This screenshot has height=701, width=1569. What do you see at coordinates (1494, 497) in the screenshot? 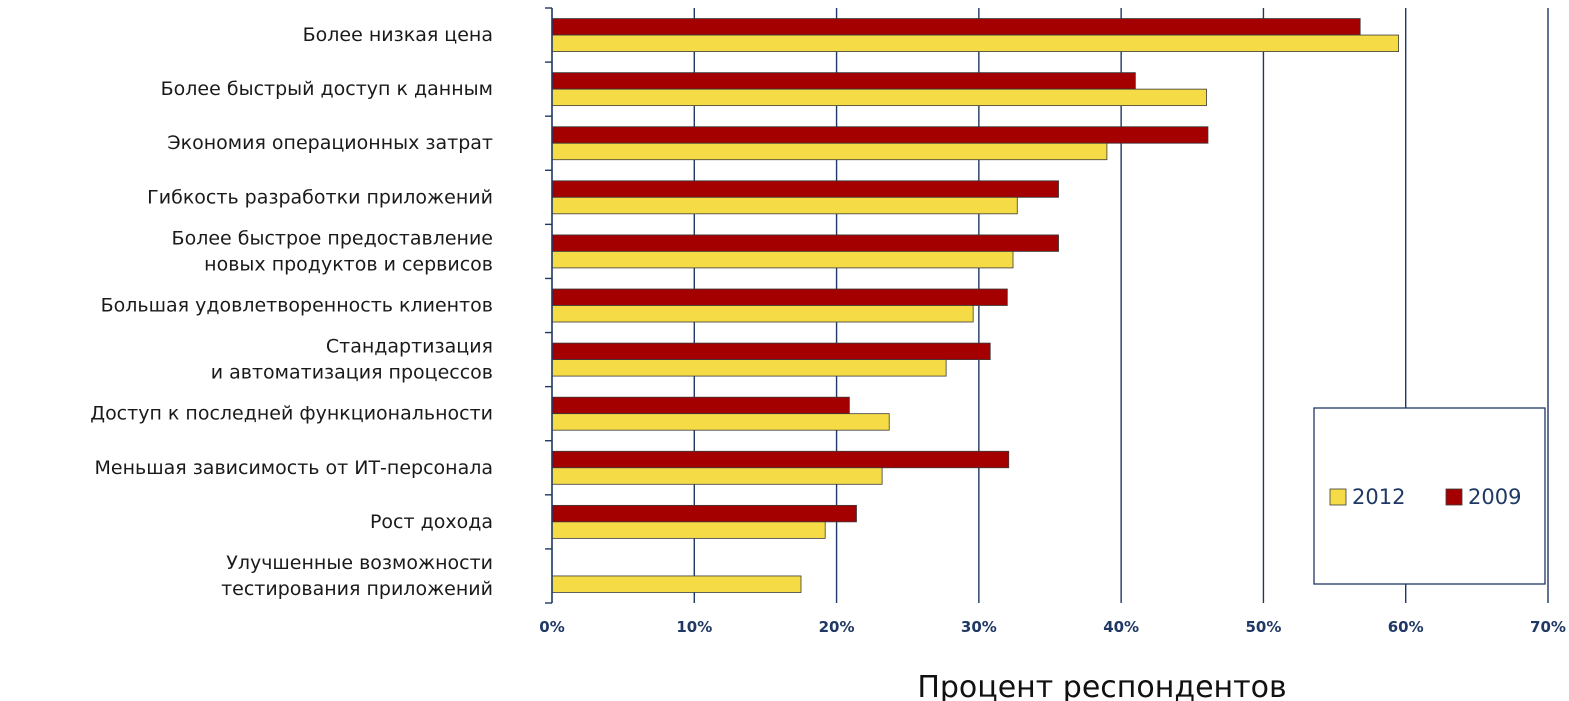
I see `legend-label-2009: 2009` at bounding box center [1494, 497].